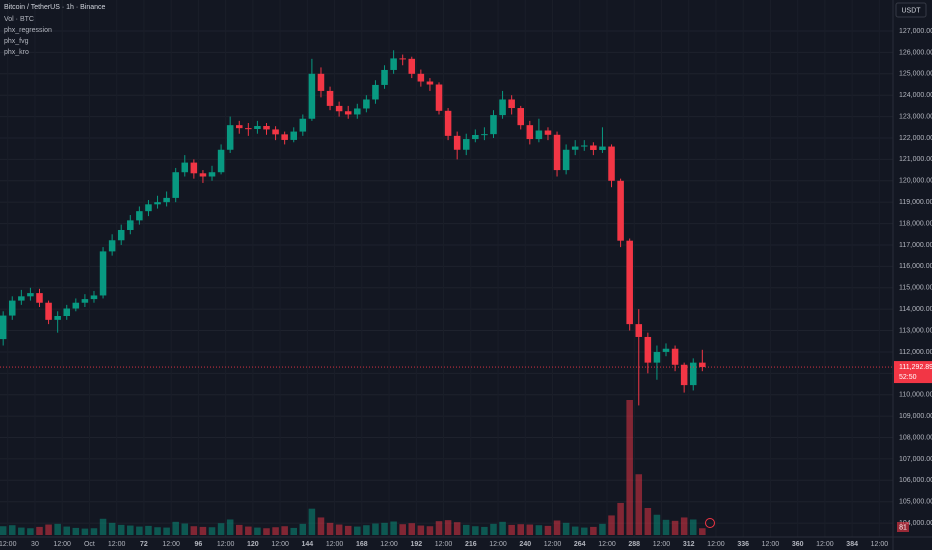 The image size is (932, 550). What do you see at coordinates (55, 7) in the screenshot?
I see `symbol-title: Bitcoin / TetherUS · 1h · Binance` at bounding box center [55, 7].